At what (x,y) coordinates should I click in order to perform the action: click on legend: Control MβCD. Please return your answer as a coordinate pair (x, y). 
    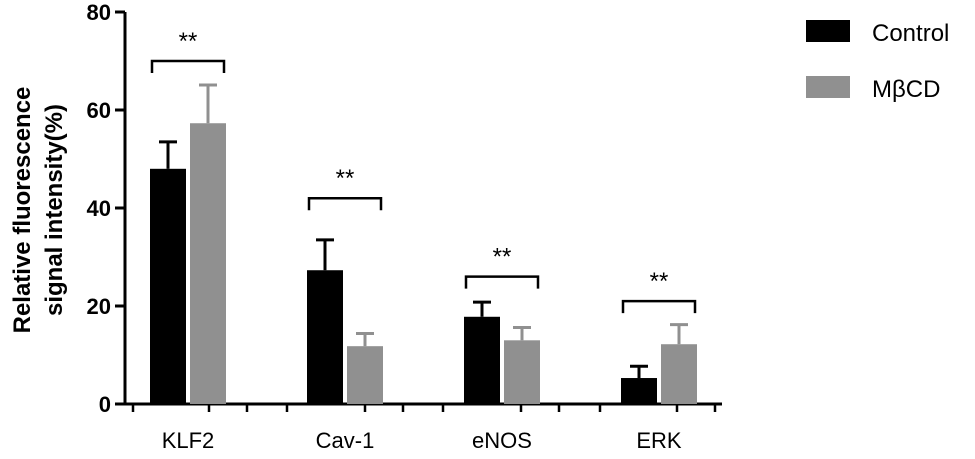
    Looking at the image, I should click on (877, 61).